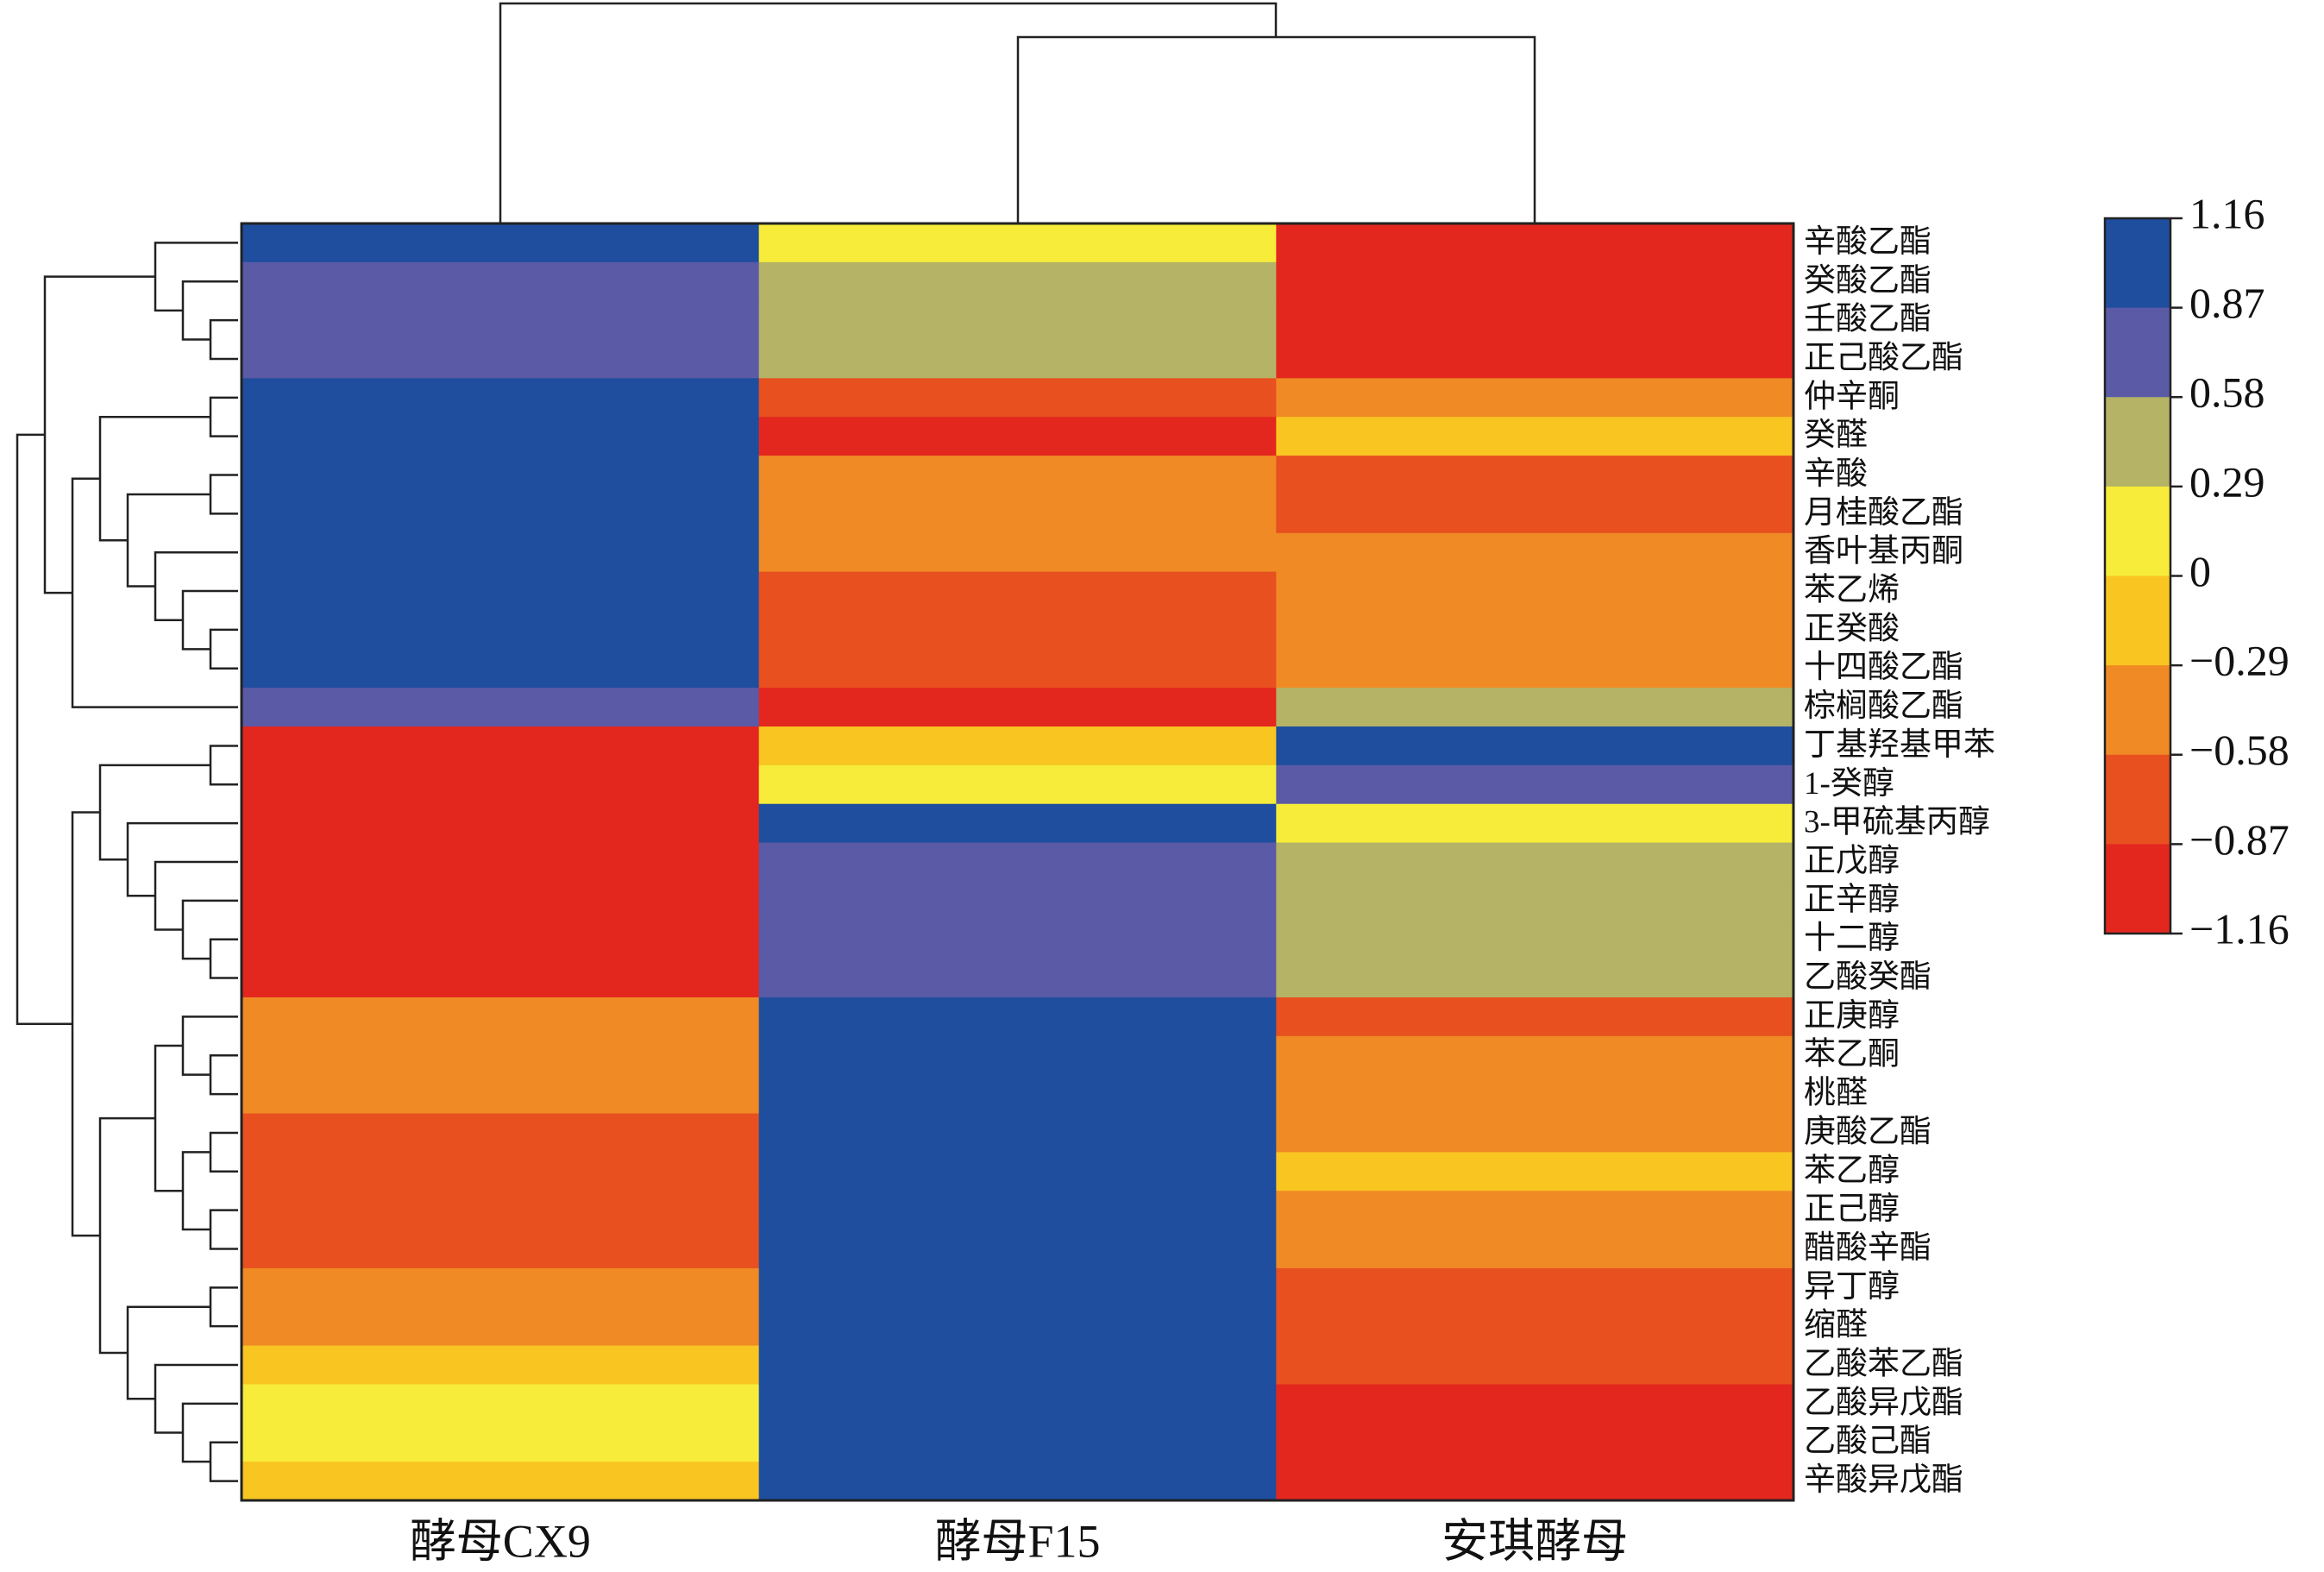 This screenshot has width=2324, height=1572. Describe the element at coordinates (1884, 706) in the screenshot. I see `row-label: 棕榈酸乙酯` at that location.